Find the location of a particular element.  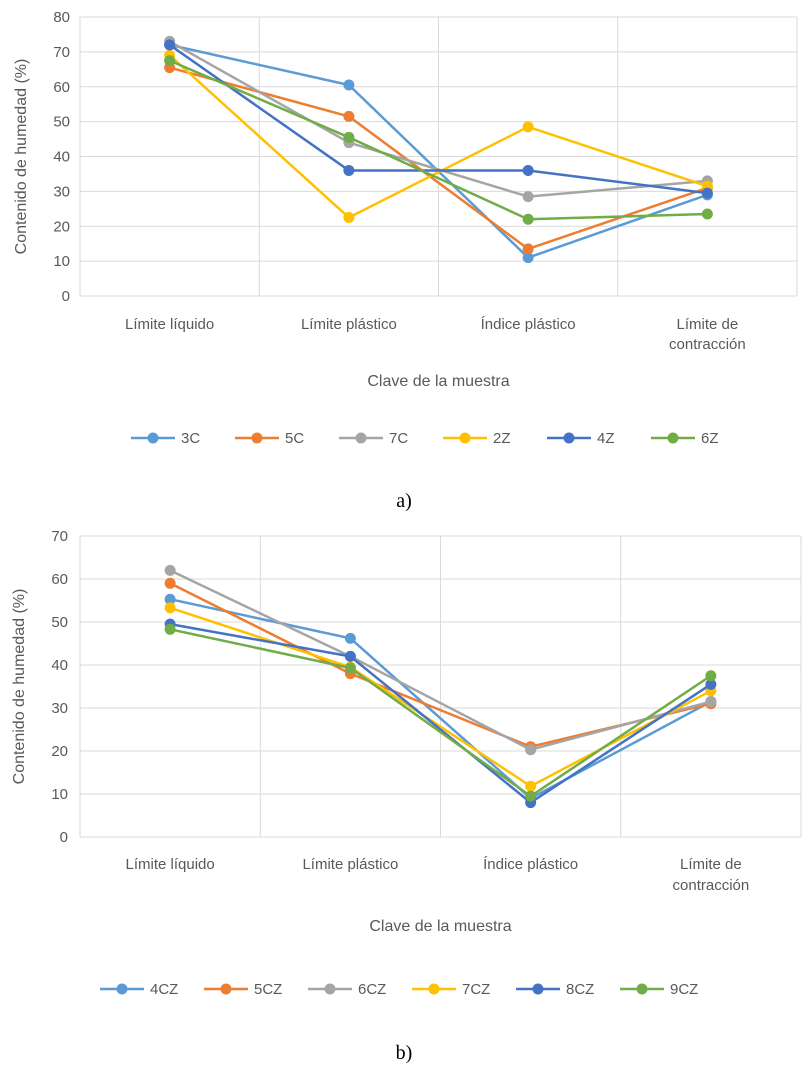

legend-marker-7C is located at coordinates (361, 438).